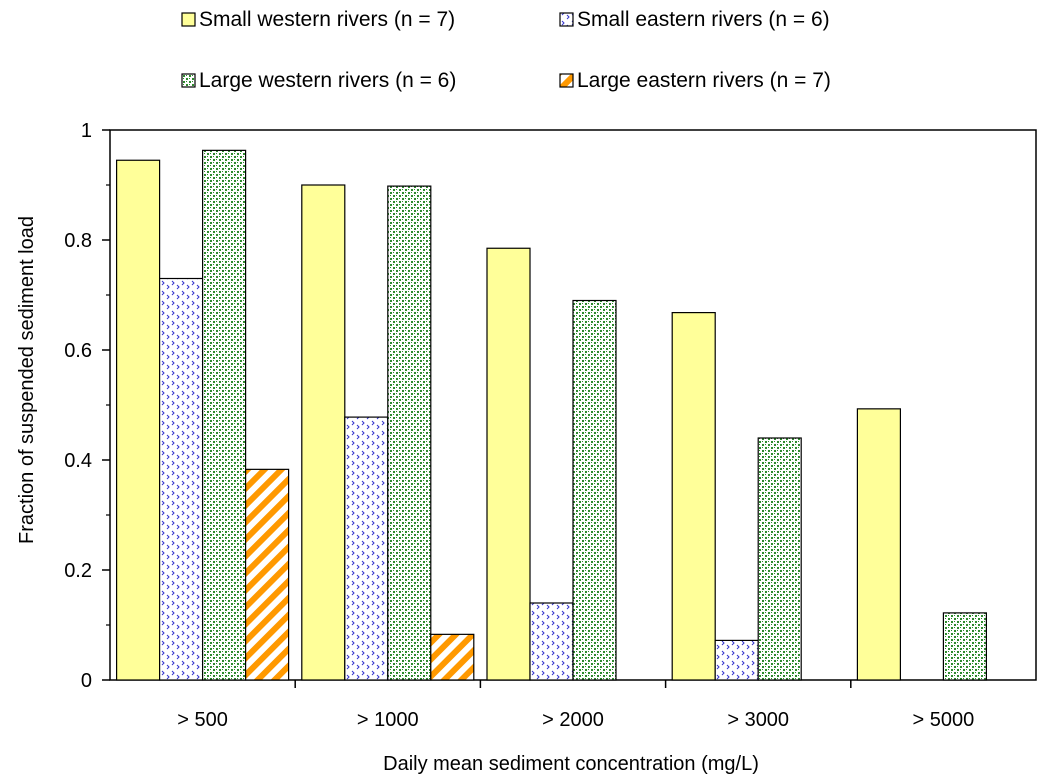  What do you see at coordinates (78, 571) in the screenshot?
I see `y-tick-label: 0.2` at bounding box center [78, 571].